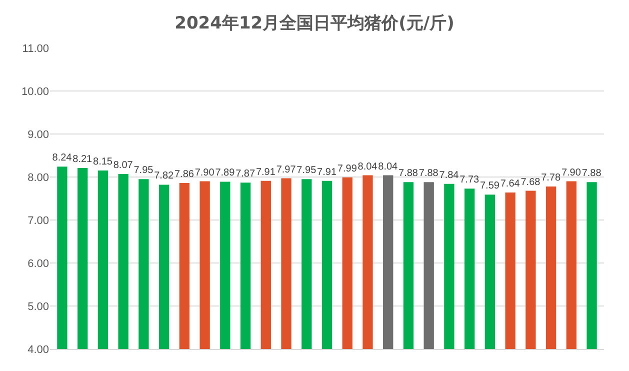 This screenshot has height=371, width=629. What do you see at coordinates (470, 180) in the screenshot?
I see `data-label: 7.73` at bounding box center [470, 180].